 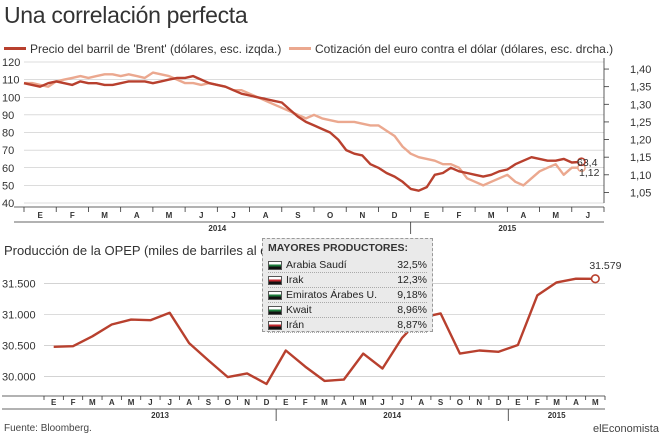 I want to click on euro-end-label: 1,12, so click(x=589, y=173).